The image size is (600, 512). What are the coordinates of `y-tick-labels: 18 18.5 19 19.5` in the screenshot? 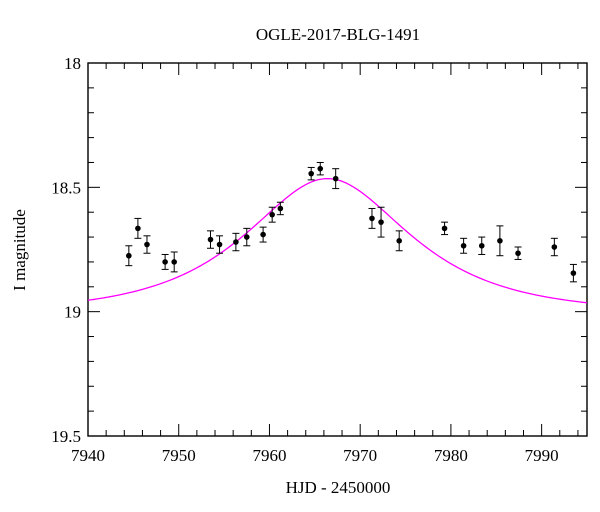 It's located at (66, 250).